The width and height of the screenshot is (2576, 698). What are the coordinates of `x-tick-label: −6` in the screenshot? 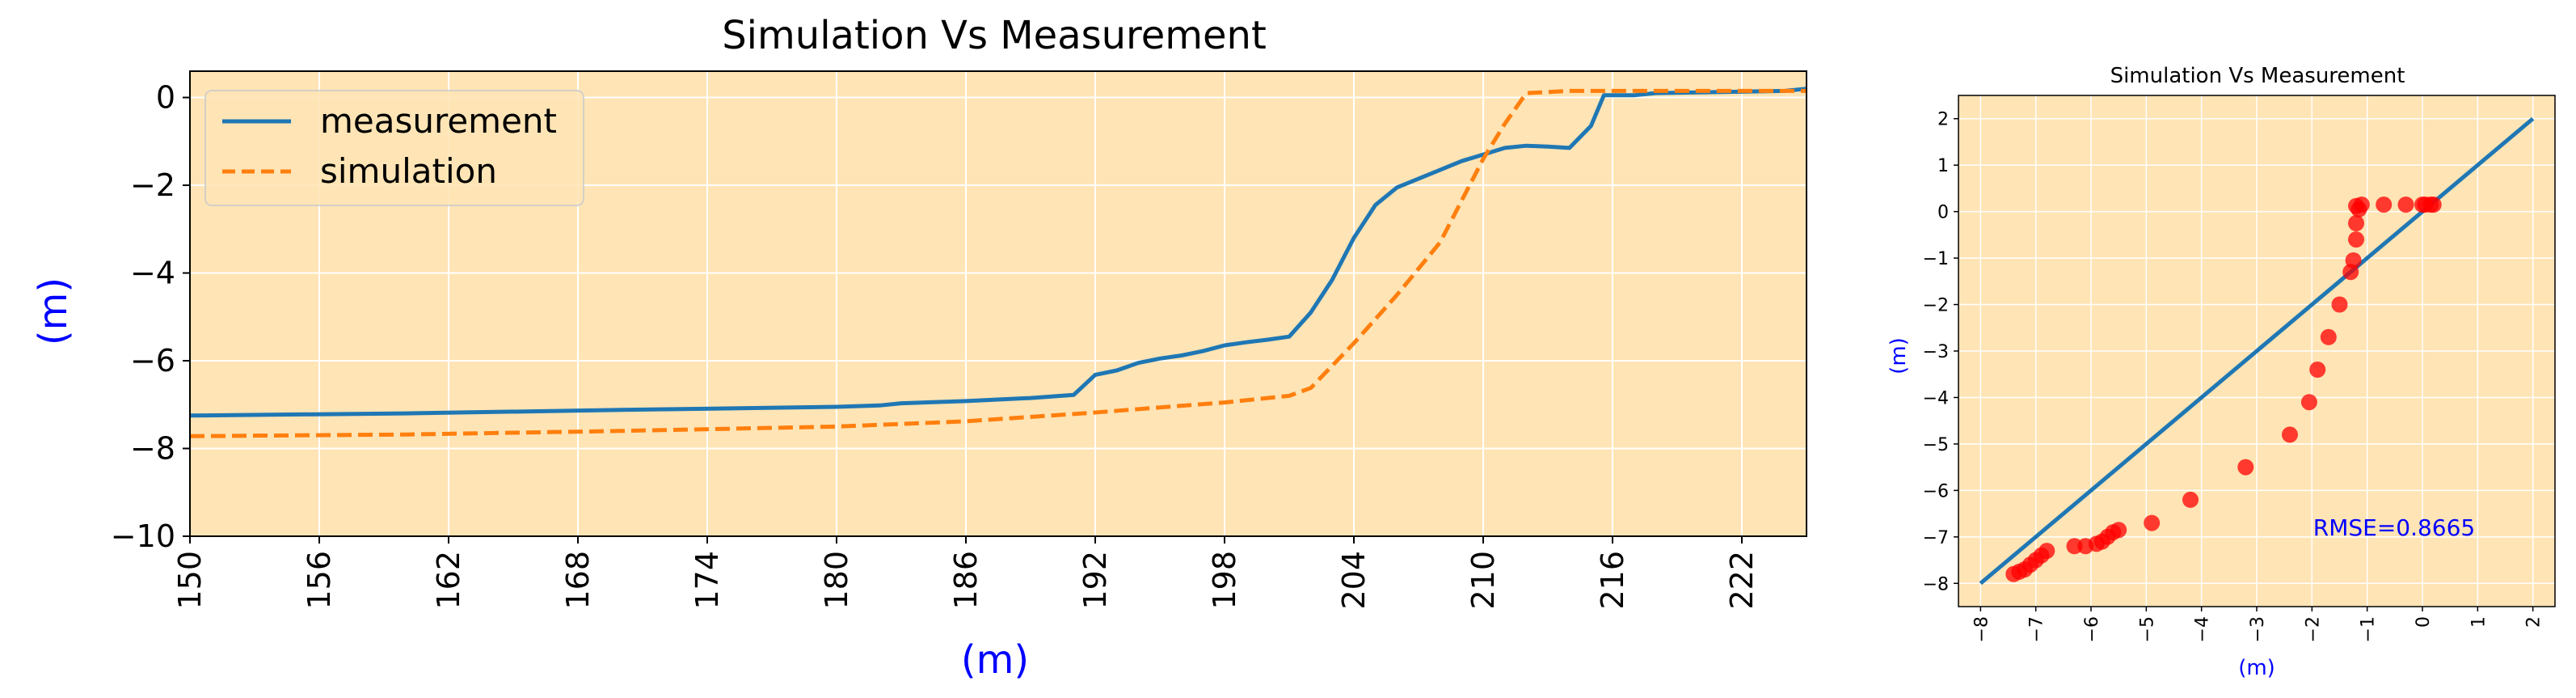 It's located at (2092, 629).